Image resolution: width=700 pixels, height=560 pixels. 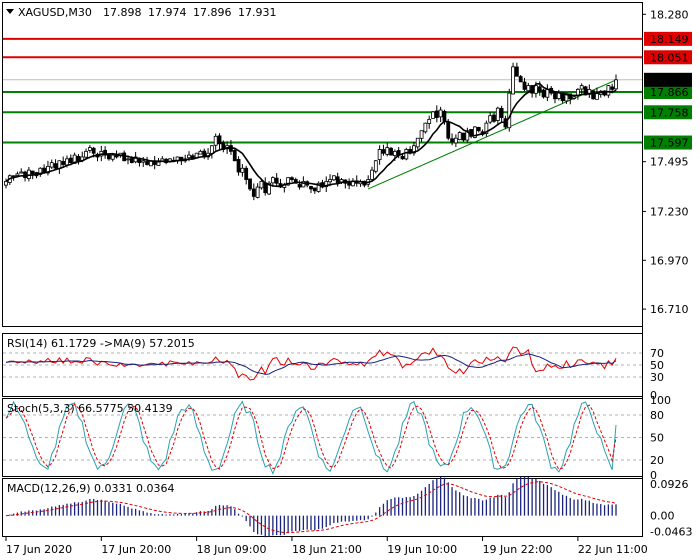 I want to click on time-tick-label: 17 Jun 2020, so click(x=39, y=549).